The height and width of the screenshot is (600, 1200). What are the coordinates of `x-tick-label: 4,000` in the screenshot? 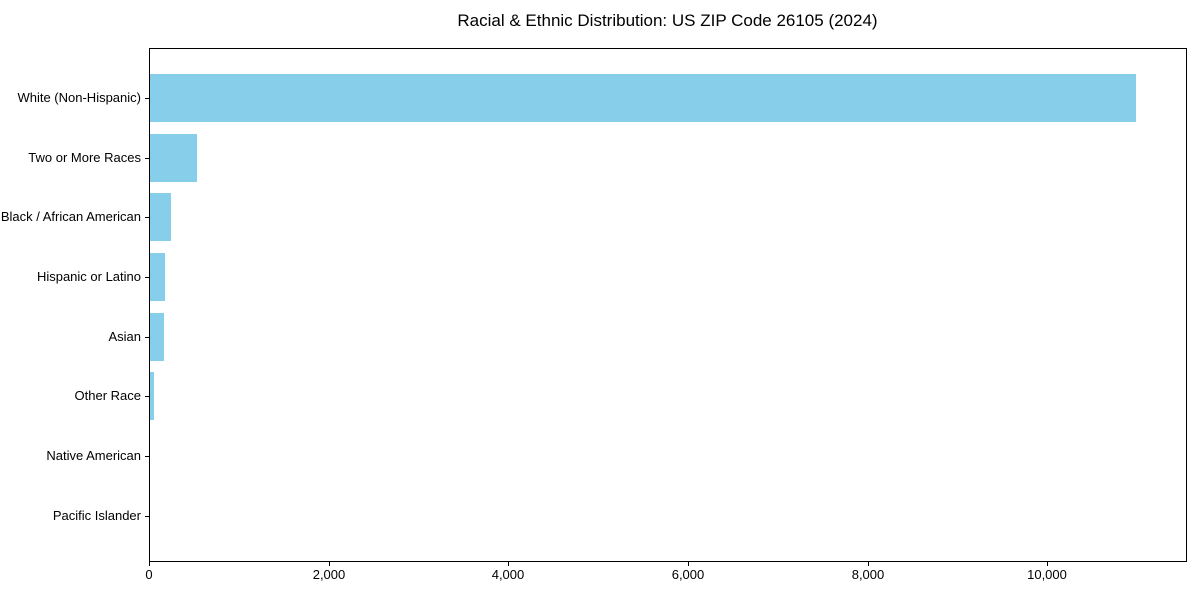 It's located at (508, 574).